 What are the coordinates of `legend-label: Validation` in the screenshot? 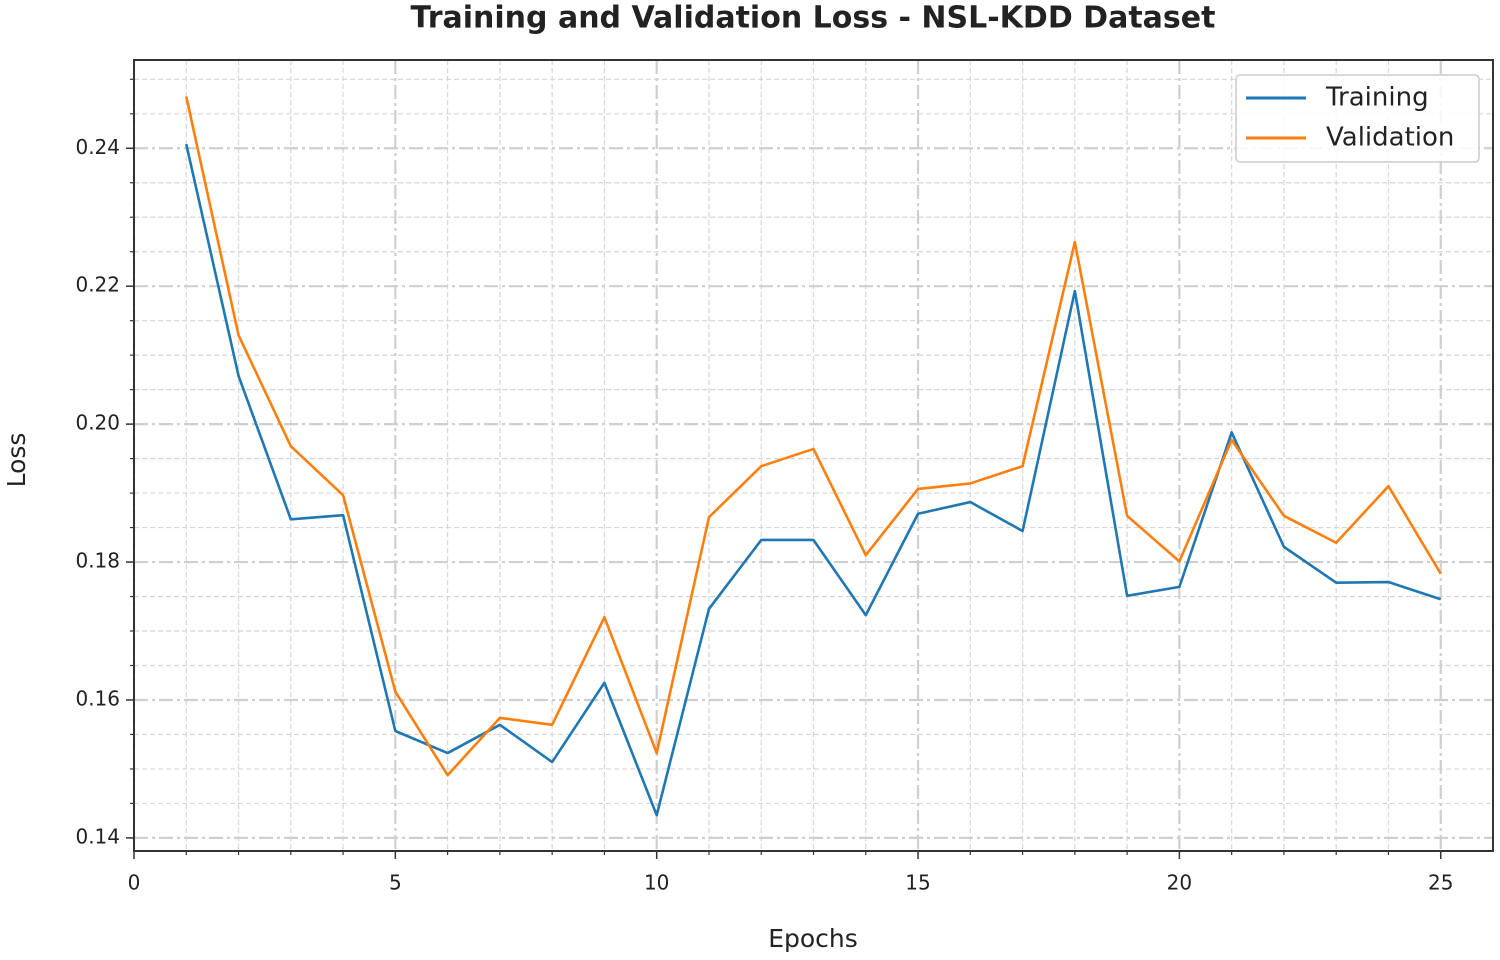 It's located at (1390, 138).